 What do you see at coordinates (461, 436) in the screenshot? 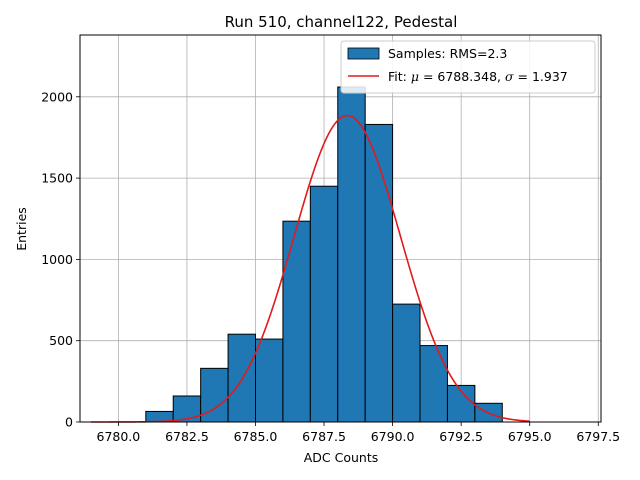
I see `x-tick-label: 6792.5` at bounding box center [461, 436].